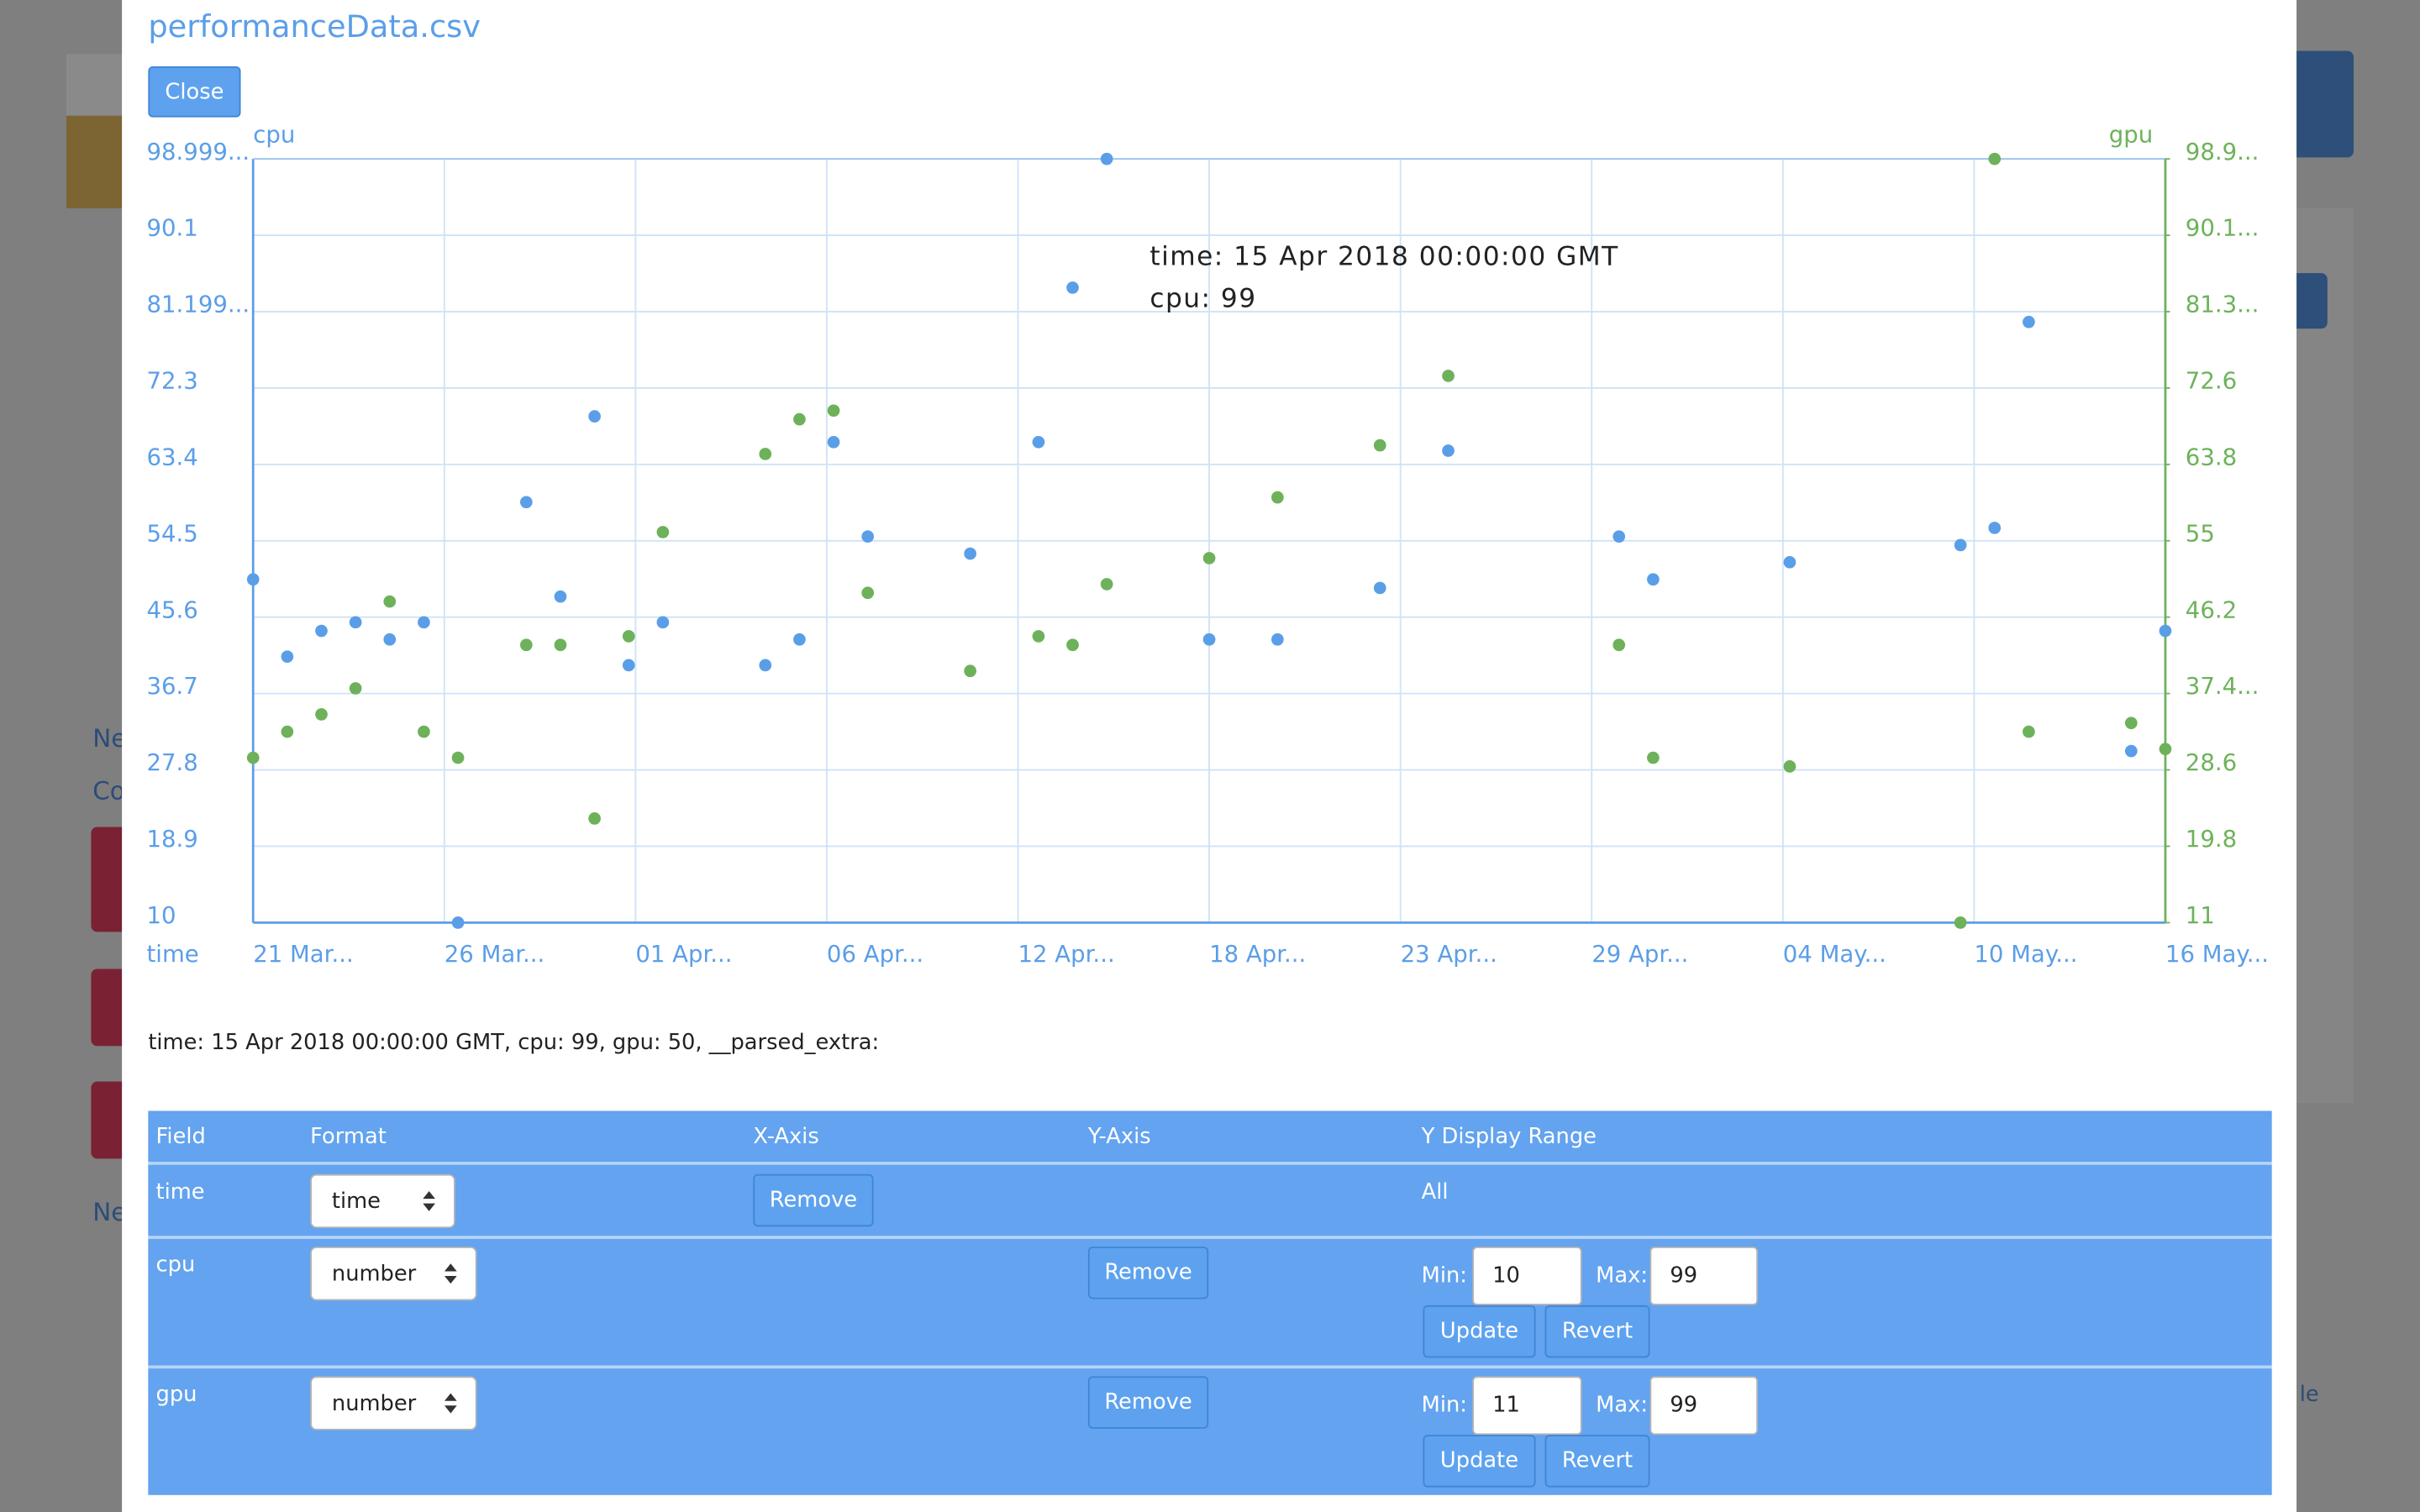 The height and width of the screenshot is (1512, 2420). What do you see at coordinates (172, 762) in the screenshot?
I see `y-tick-label: 27.8` at bounding box center [172, 762].